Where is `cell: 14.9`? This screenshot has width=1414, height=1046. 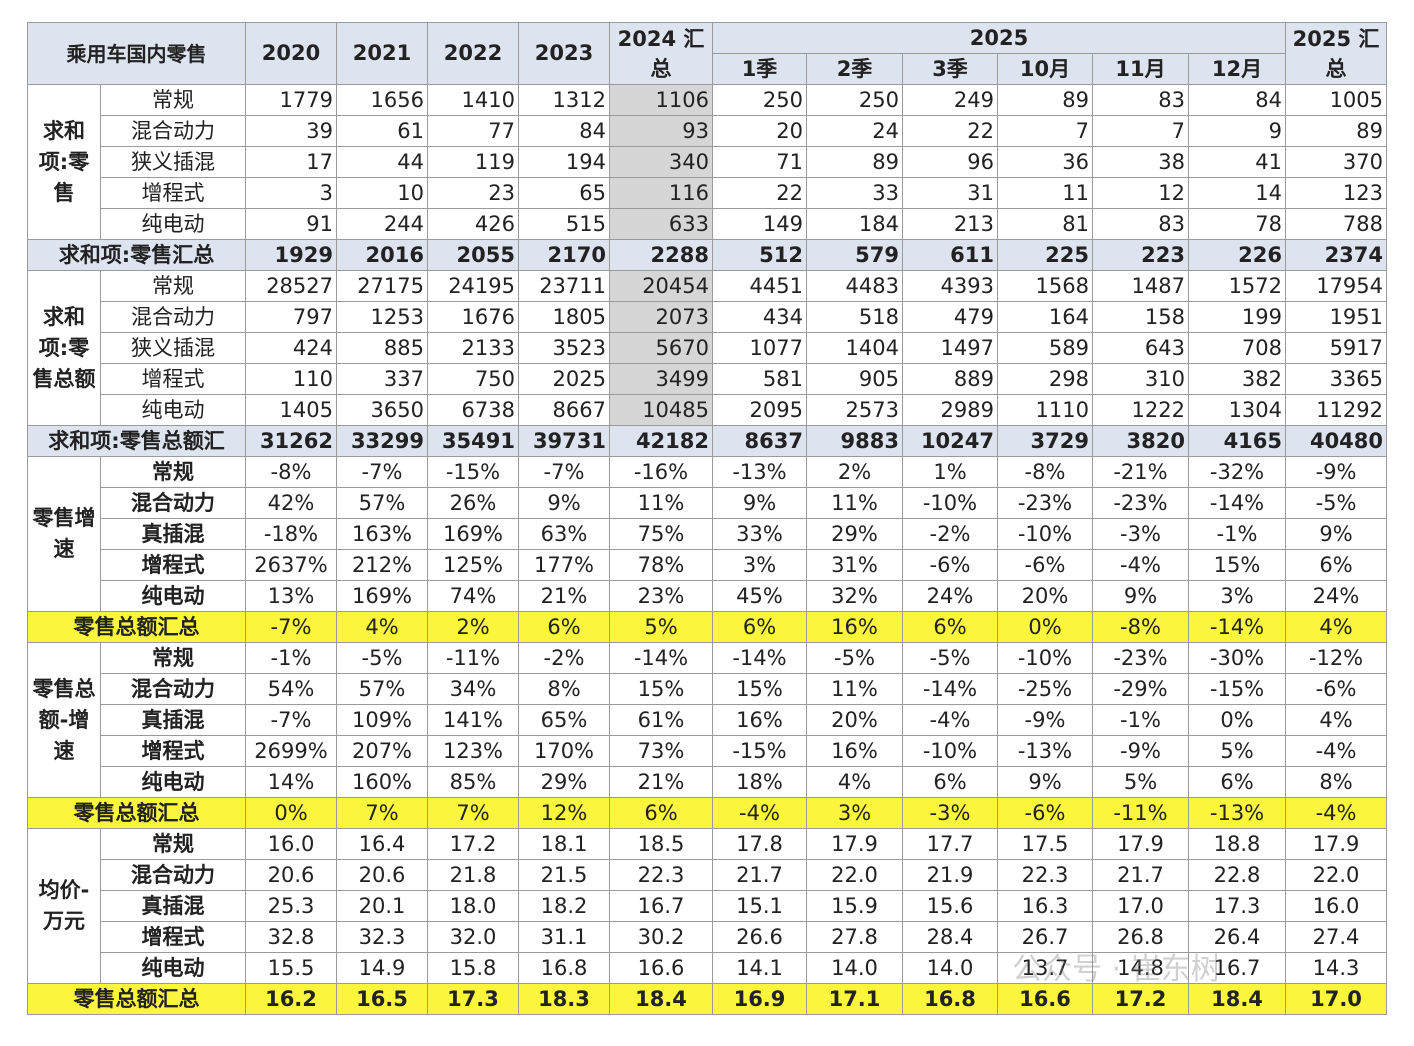
cell: 14.9 is located at coordinates (382, 968).